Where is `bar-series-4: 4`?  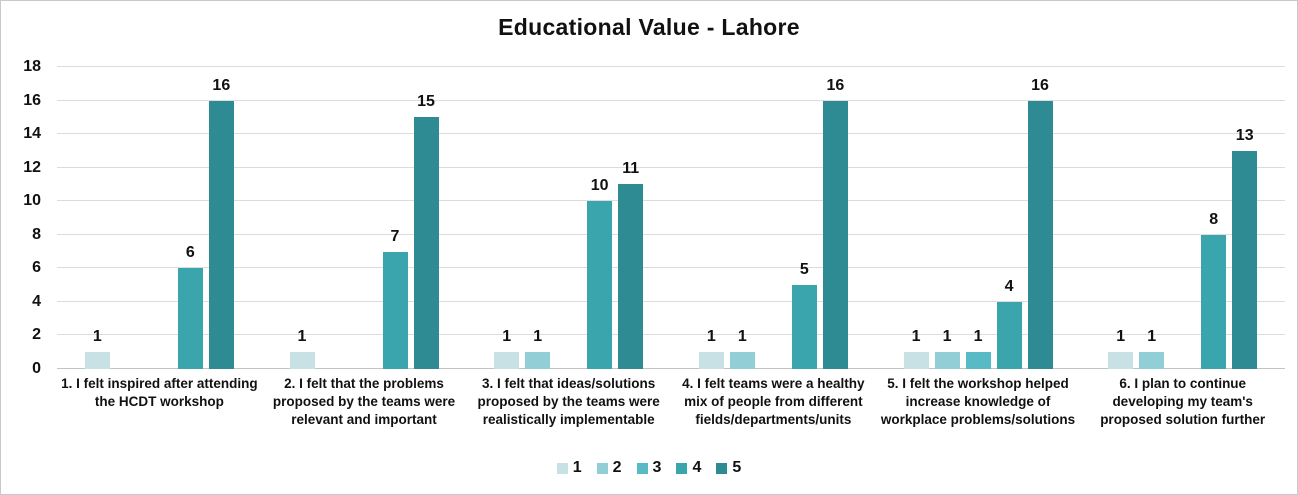
bar-series-4: 4 is located at coordinates (1009, 323).